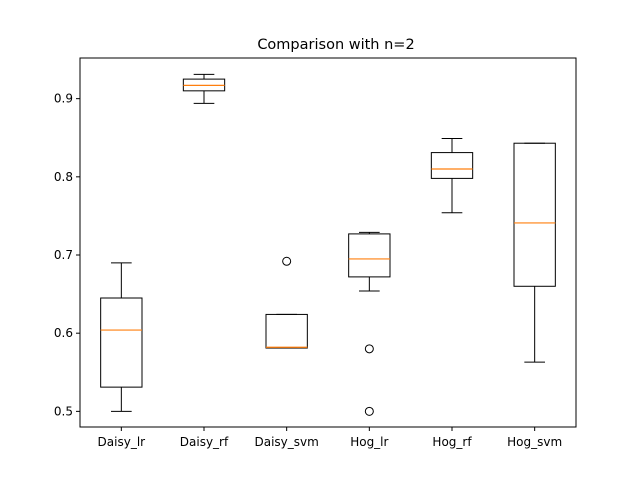  Describe the element at coordinates (287, 442) in the screenshot. I see `x-tick-label: Daisy_svm` at that location.